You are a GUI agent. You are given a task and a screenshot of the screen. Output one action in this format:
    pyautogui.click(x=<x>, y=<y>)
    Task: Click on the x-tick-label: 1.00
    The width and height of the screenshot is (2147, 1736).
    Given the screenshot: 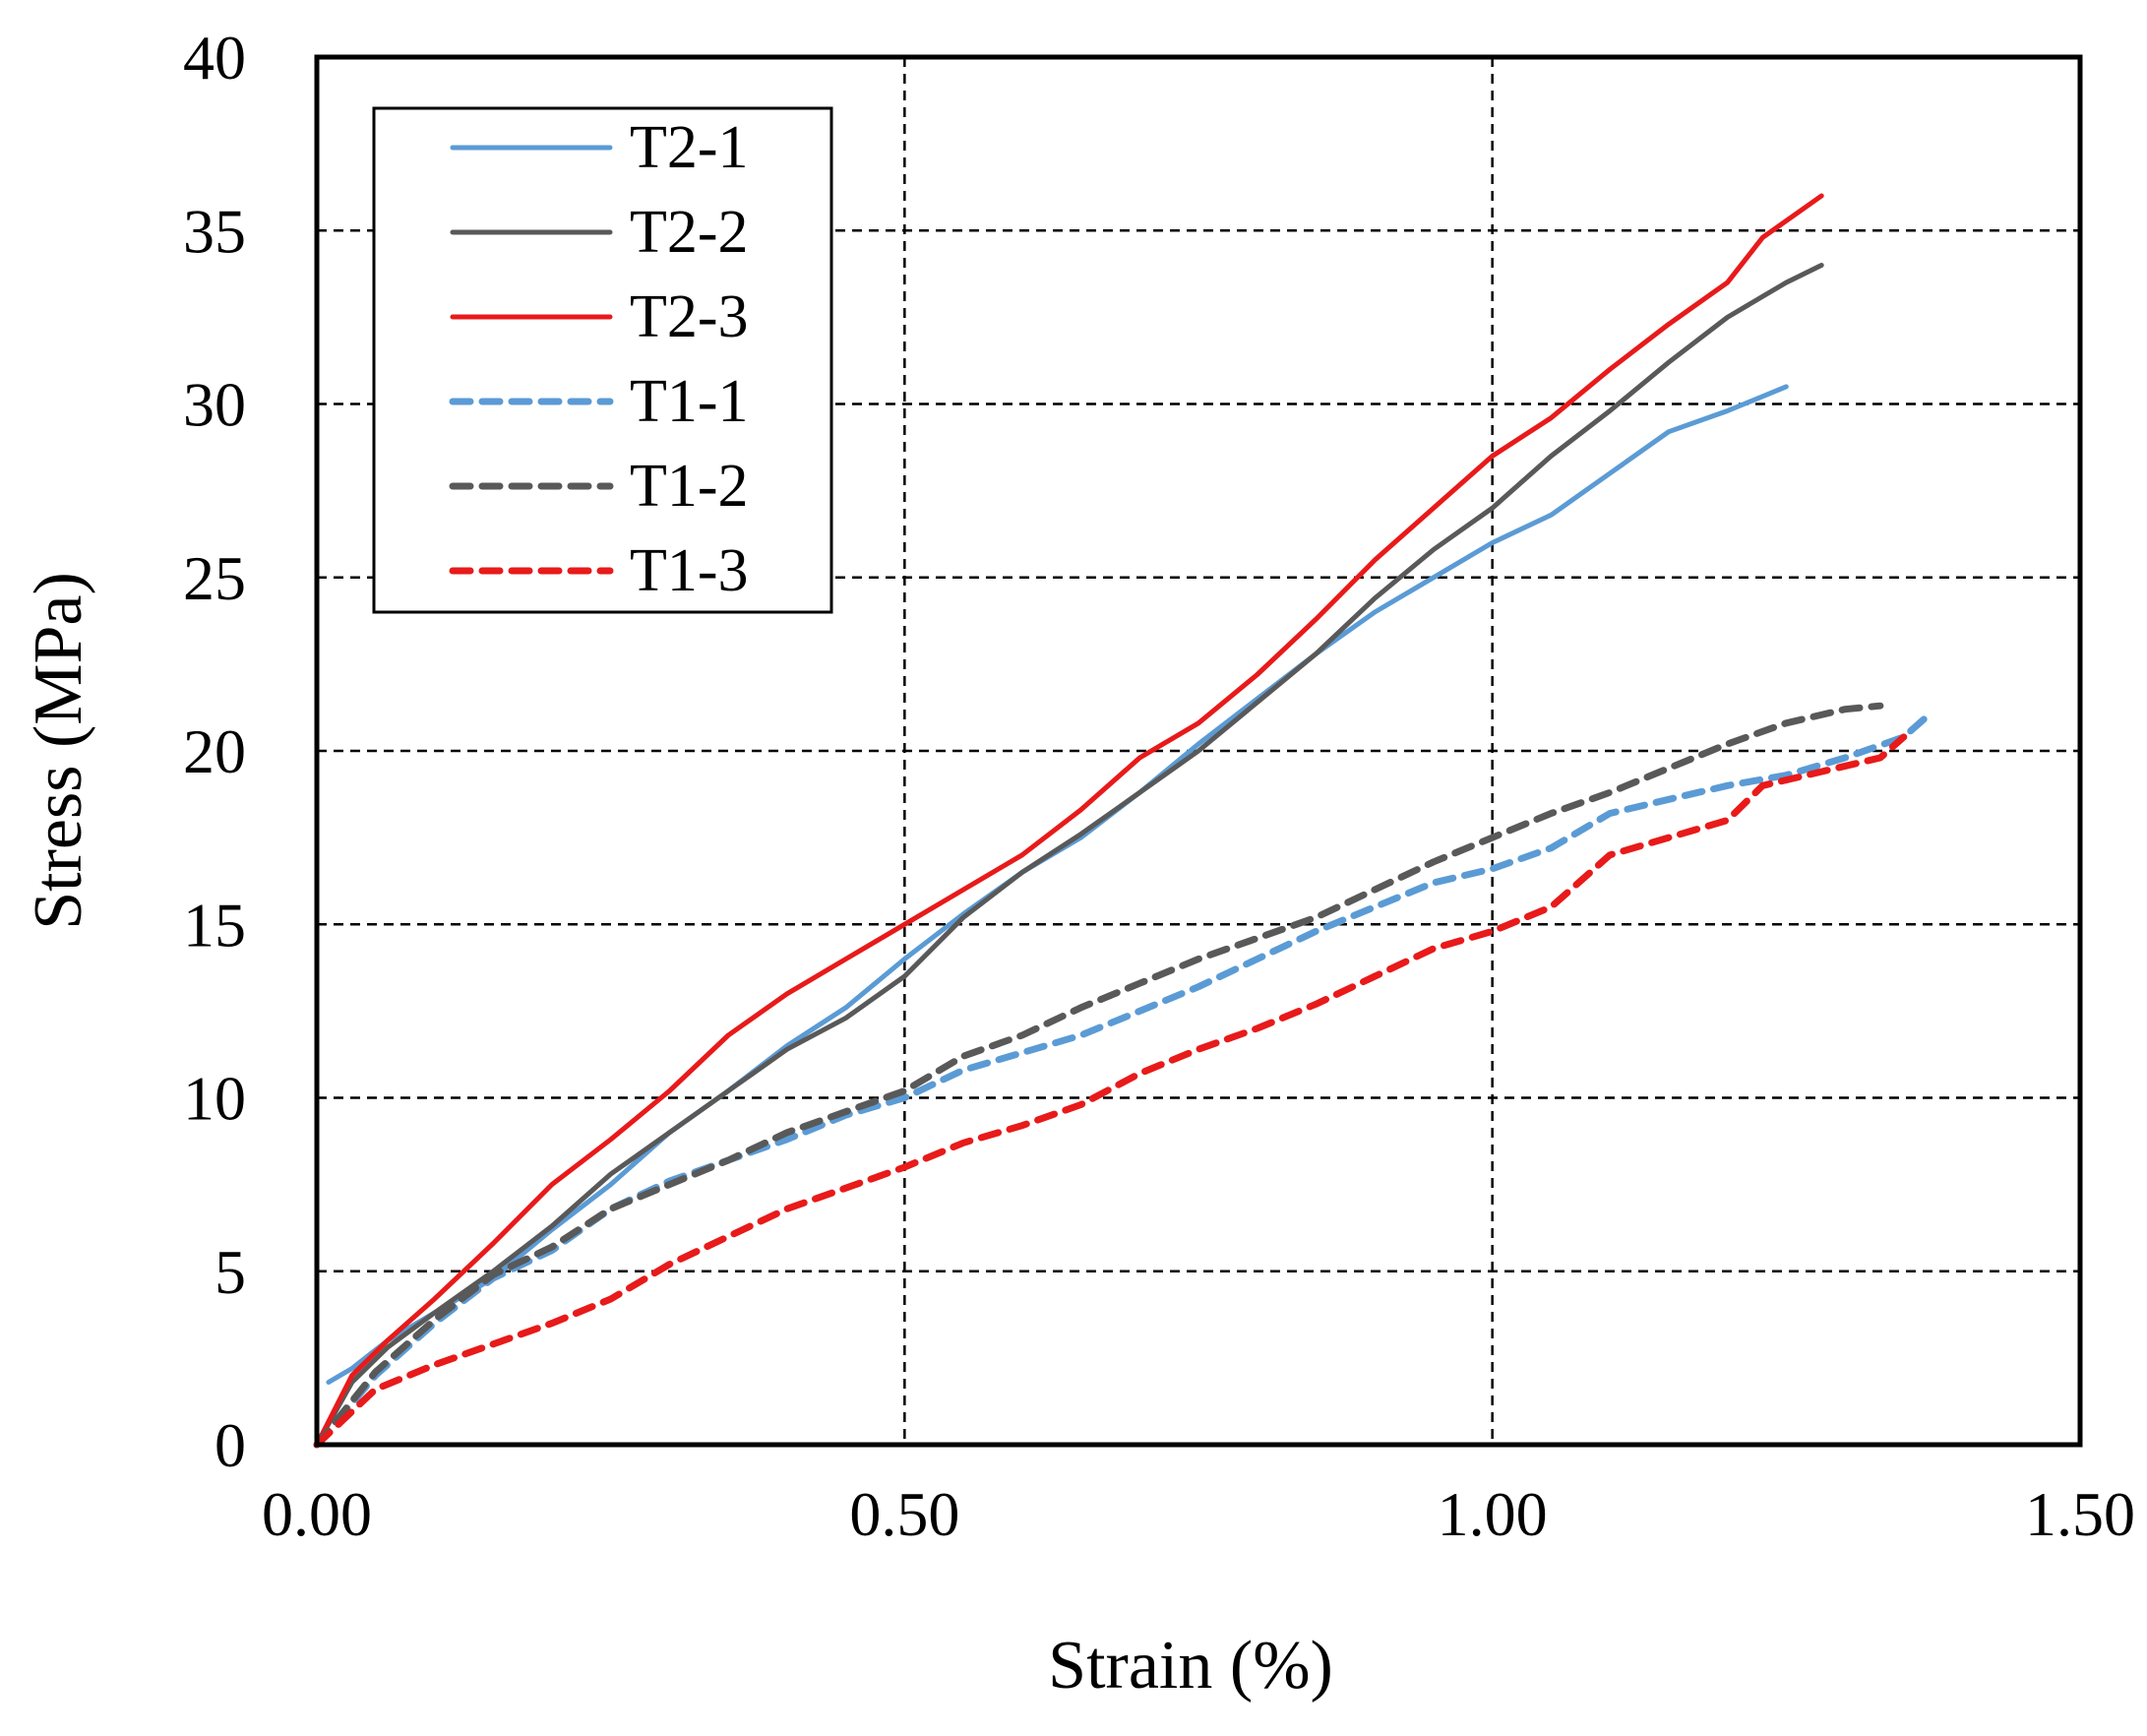 What is the action you would take?
    pyautogui.click(x=1493, y=1514)
    